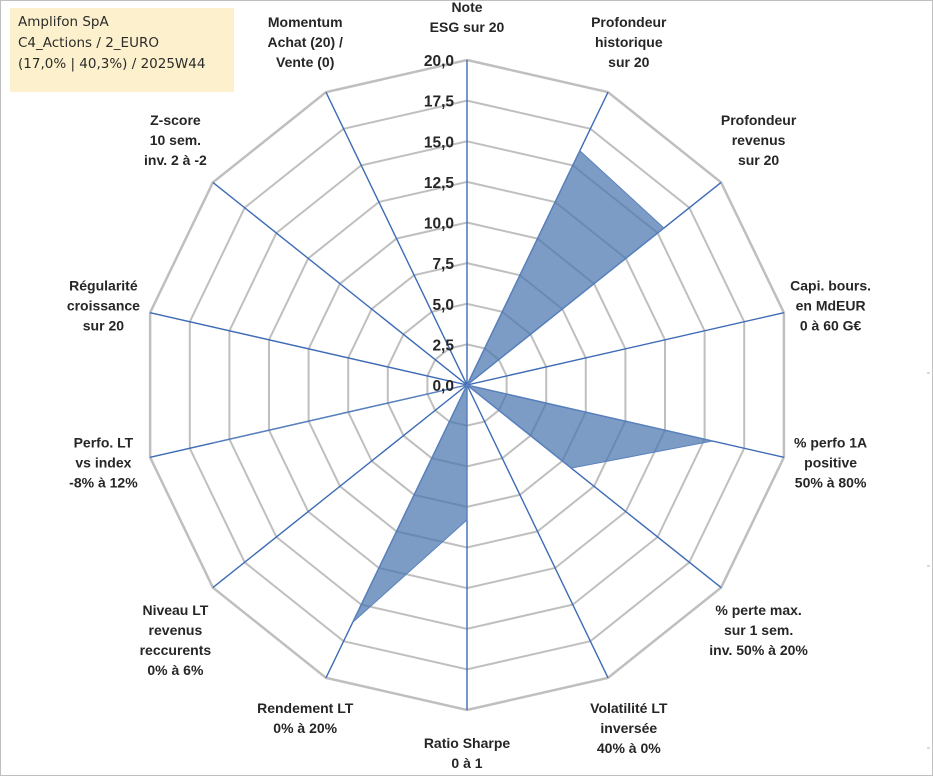  I want to click on tick-label: 2,5, so click(443, 345).